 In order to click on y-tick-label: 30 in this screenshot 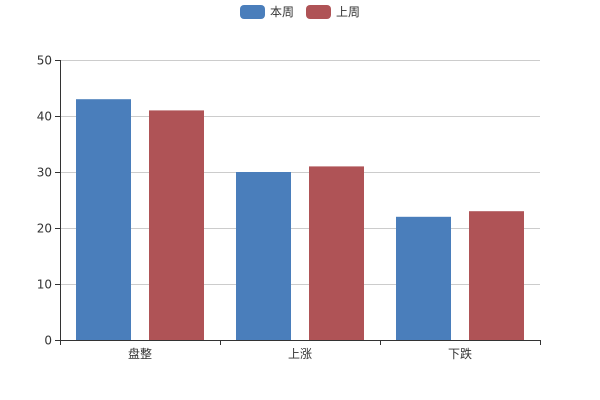, I will do `click(44, 173)`.